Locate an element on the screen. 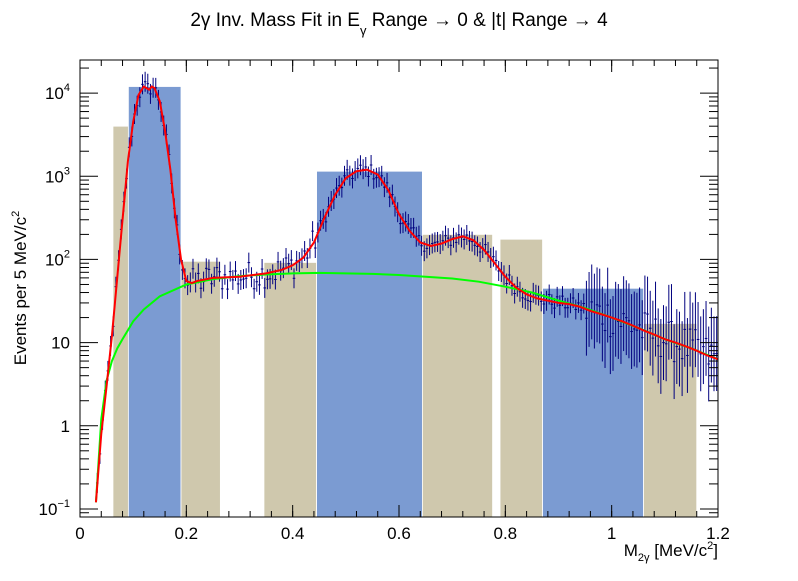  y-label-sup: 2 is located at coordinates (16, 214).